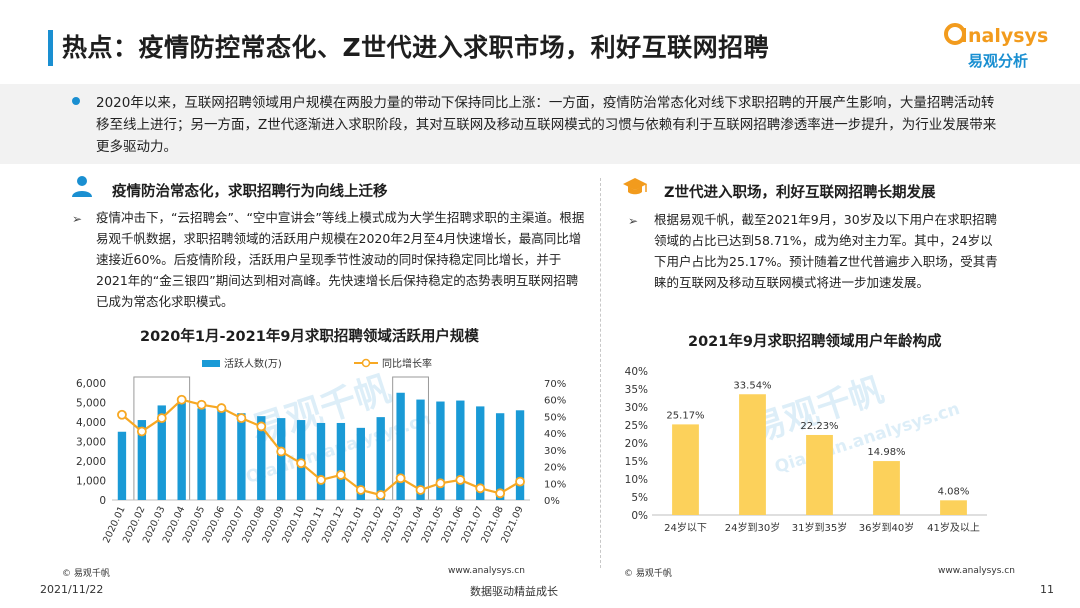 This screenshot has width=1080, height=608. Describe the element at coordinates (91, 443) in the screenshot. I see `y-left-tick-label: 3,000` at that location.